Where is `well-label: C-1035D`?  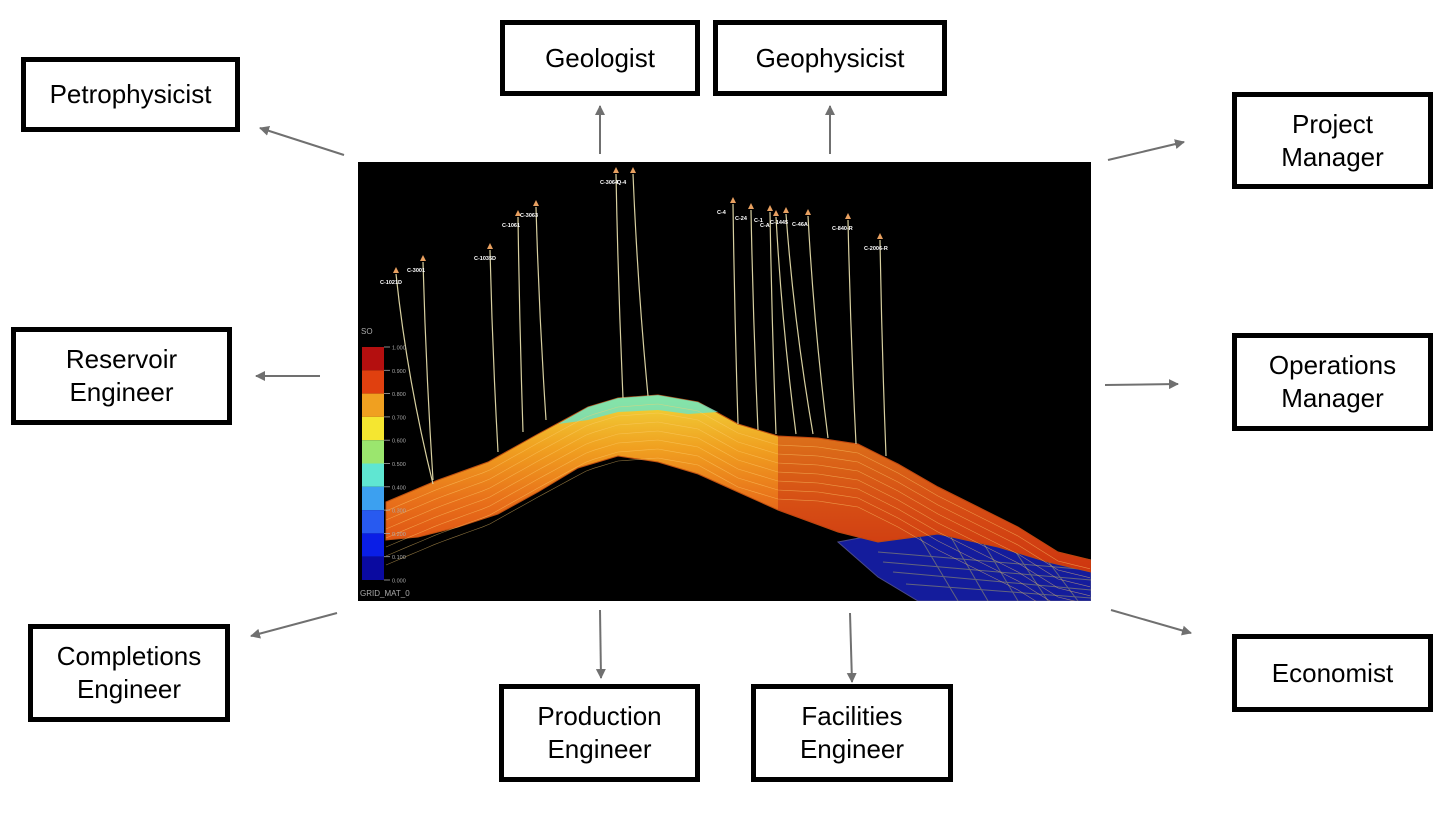
well-label: C-1035D is located at coordinates (485, 259).